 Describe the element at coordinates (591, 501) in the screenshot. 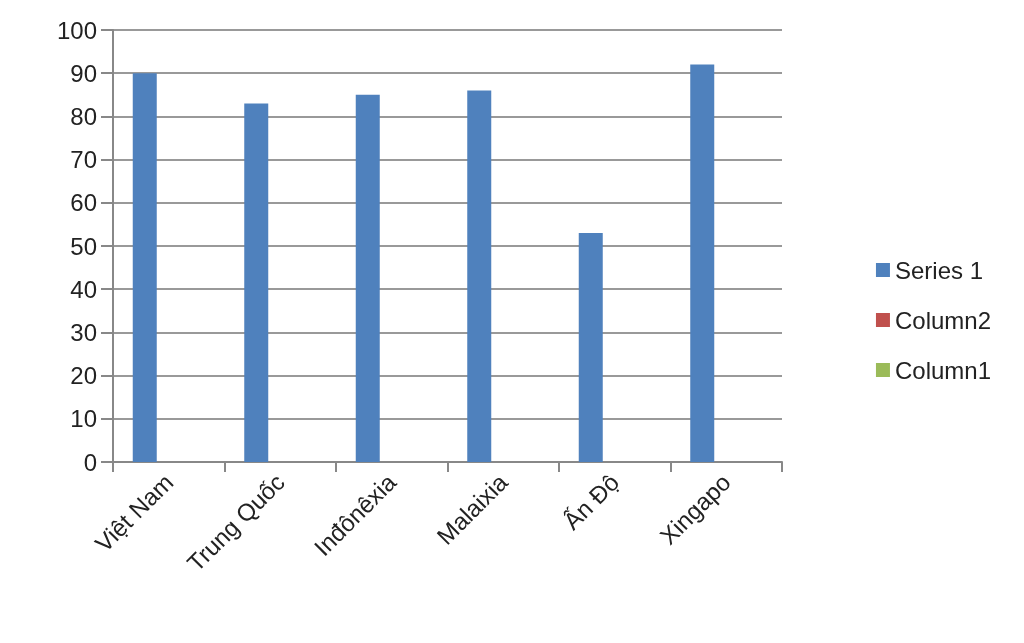

I see `x-tick-label: Ấn Độ` at that location.